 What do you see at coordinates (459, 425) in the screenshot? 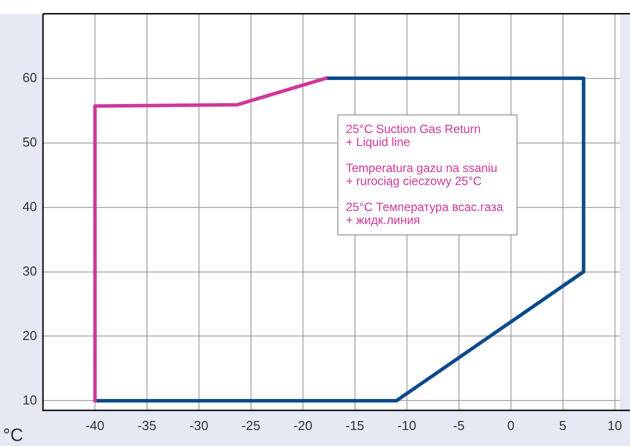
I see `x-tick-label: -5` at bounding box center [459, 425].